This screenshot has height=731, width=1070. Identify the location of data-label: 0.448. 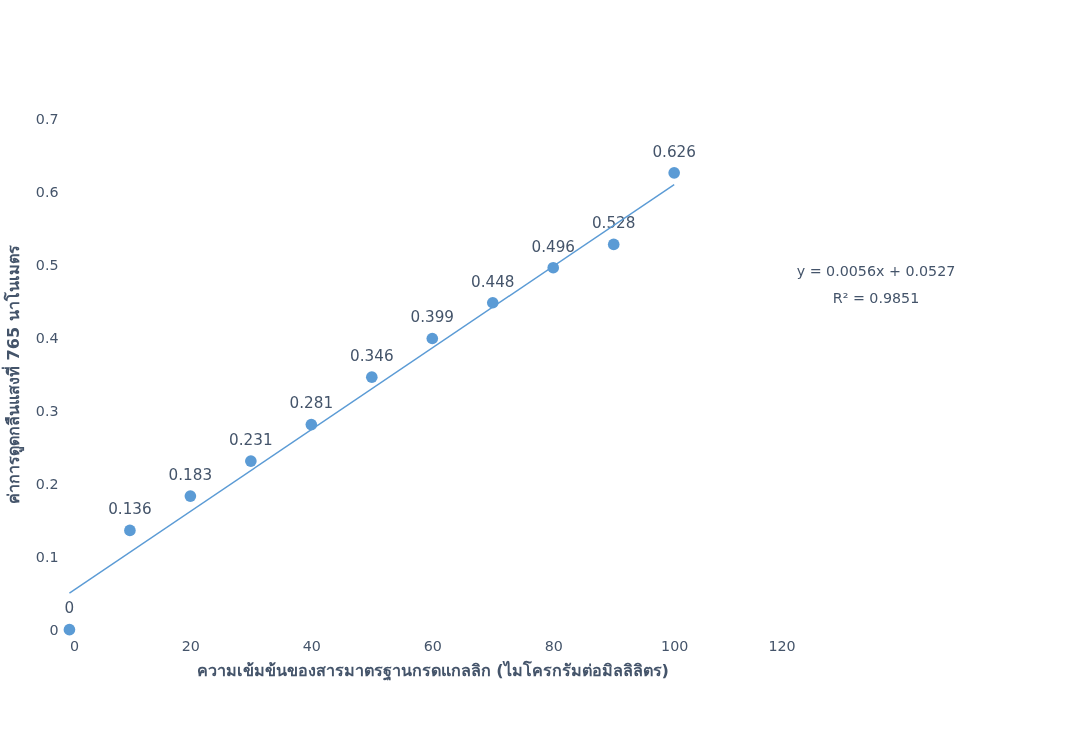
(492, 281).